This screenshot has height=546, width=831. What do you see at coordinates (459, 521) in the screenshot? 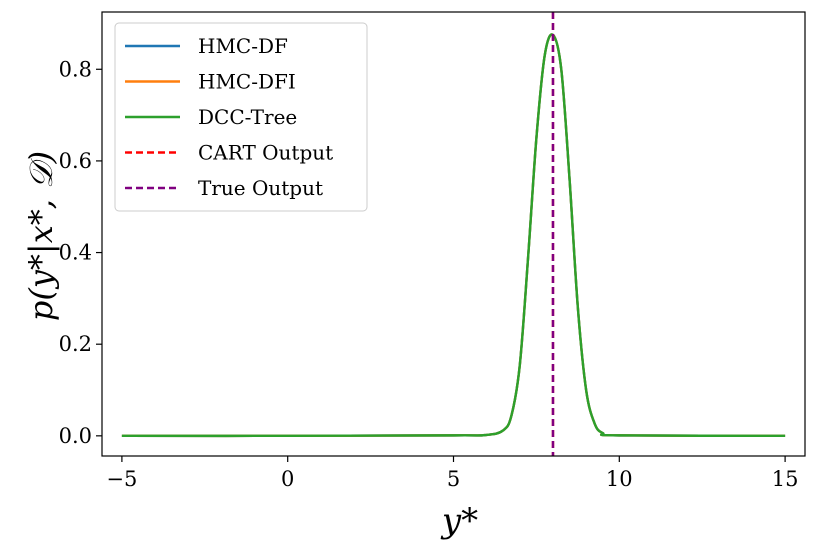
I see `x-axis-label: y*` at bounding box center [459, 521].